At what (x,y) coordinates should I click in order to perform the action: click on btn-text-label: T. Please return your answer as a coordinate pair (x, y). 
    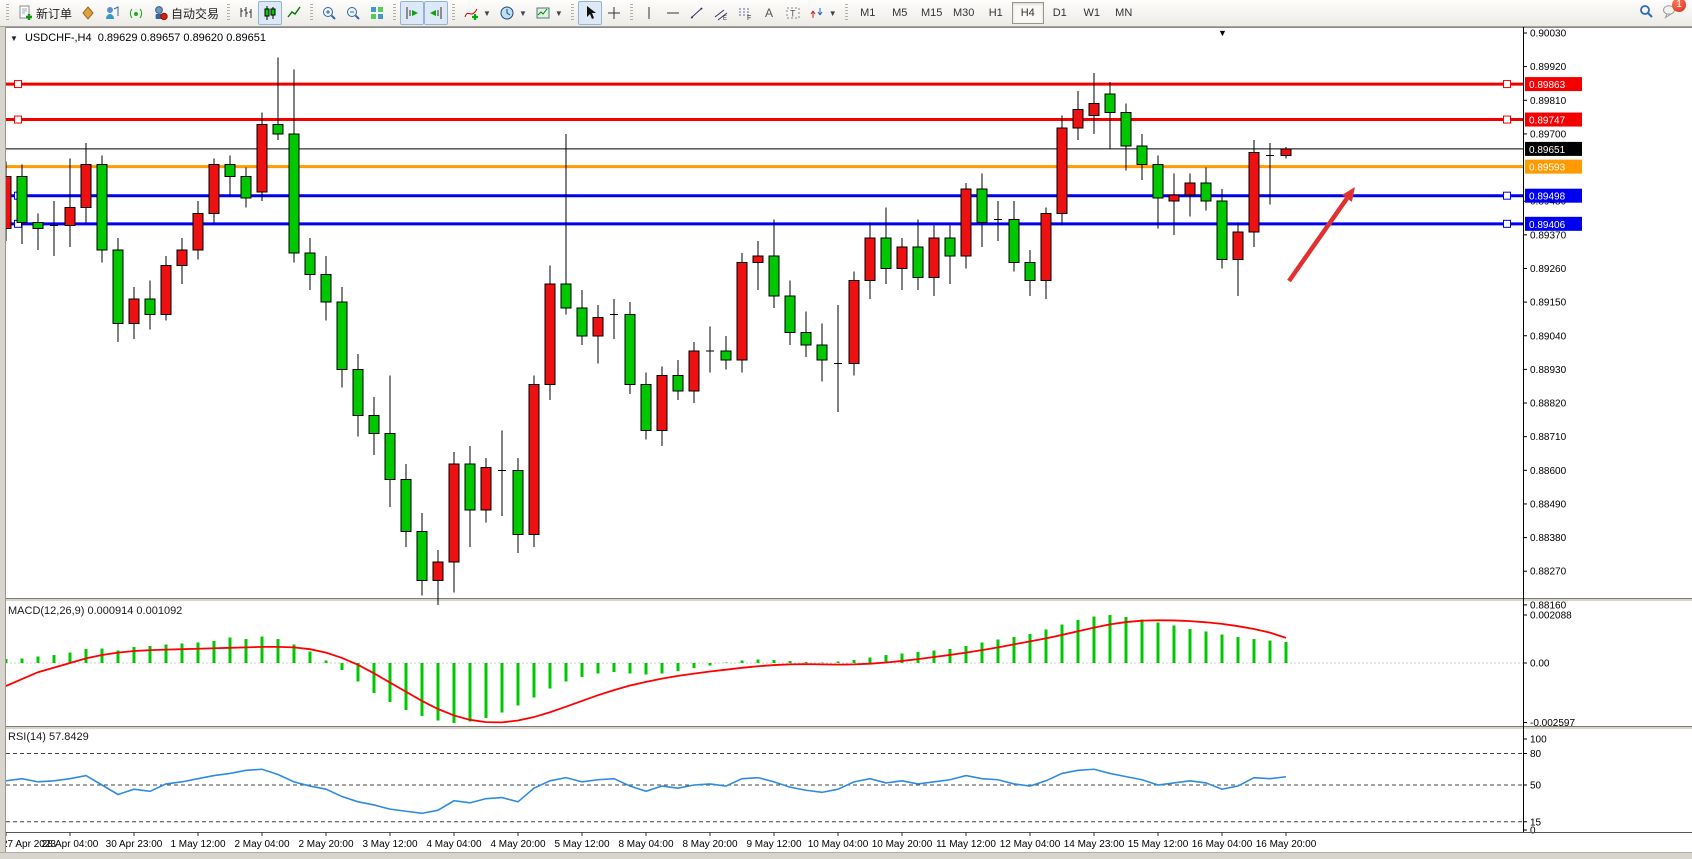
    Looking at the image, I should click on (793, 13).